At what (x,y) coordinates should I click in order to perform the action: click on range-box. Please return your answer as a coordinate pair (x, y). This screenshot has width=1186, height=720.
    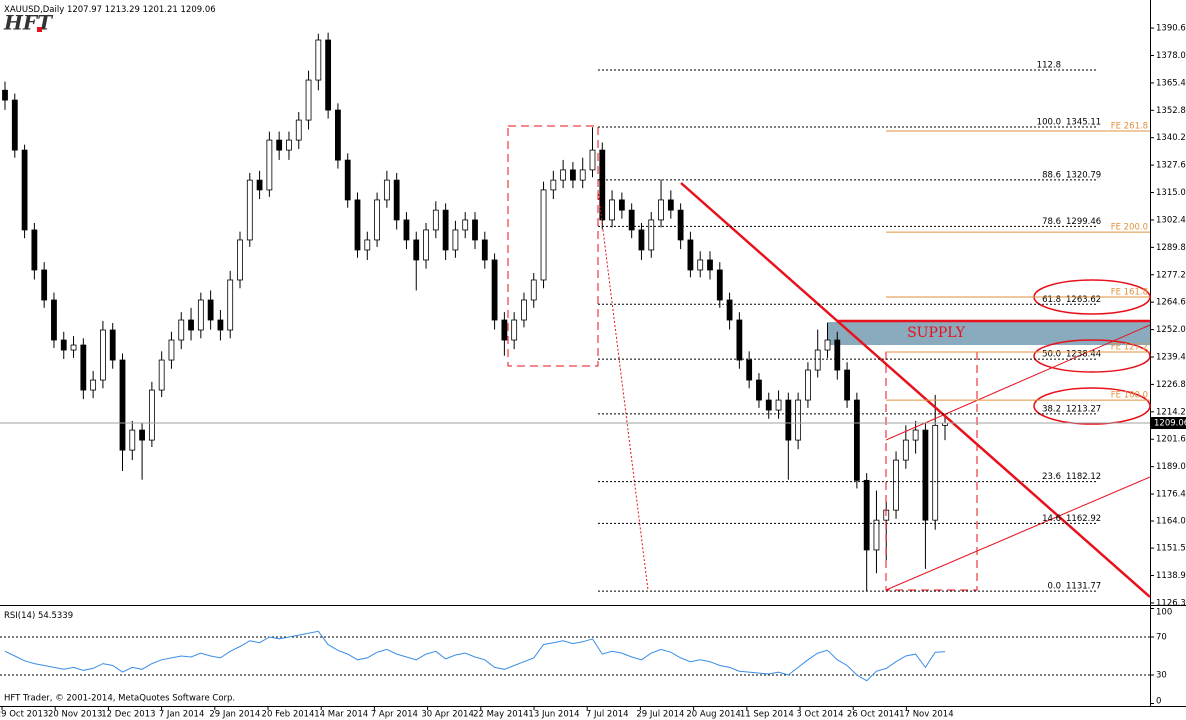
    Looking at the image, I should click on (553, 246).